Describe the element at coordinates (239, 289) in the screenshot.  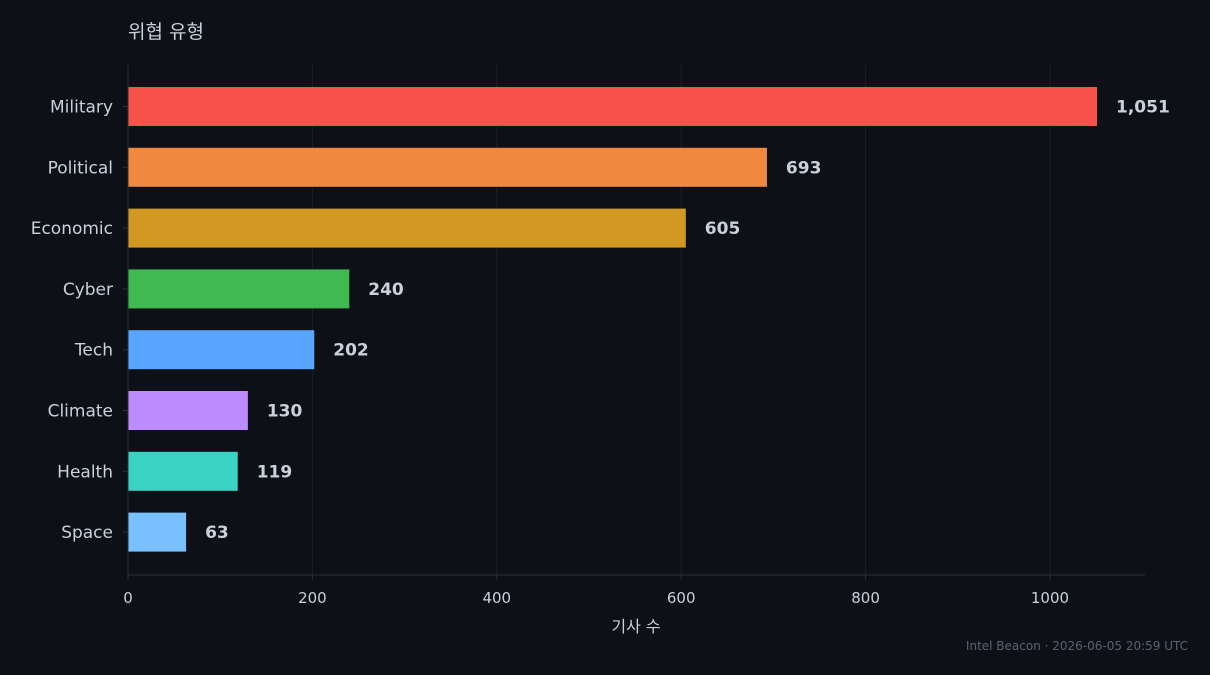
I see `bar-cyber` at that location.